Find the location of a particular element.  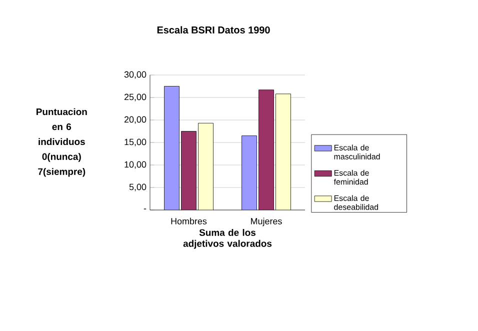

y-tick-label: 5,00 is located at coordinates (137, 188).